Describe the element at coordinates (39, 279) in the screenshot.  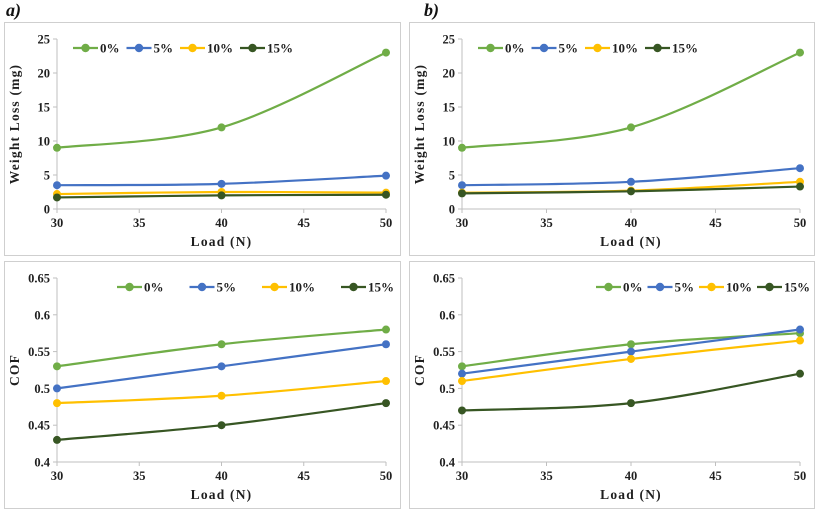
I see `y-tick-label: 0.65` at that location.